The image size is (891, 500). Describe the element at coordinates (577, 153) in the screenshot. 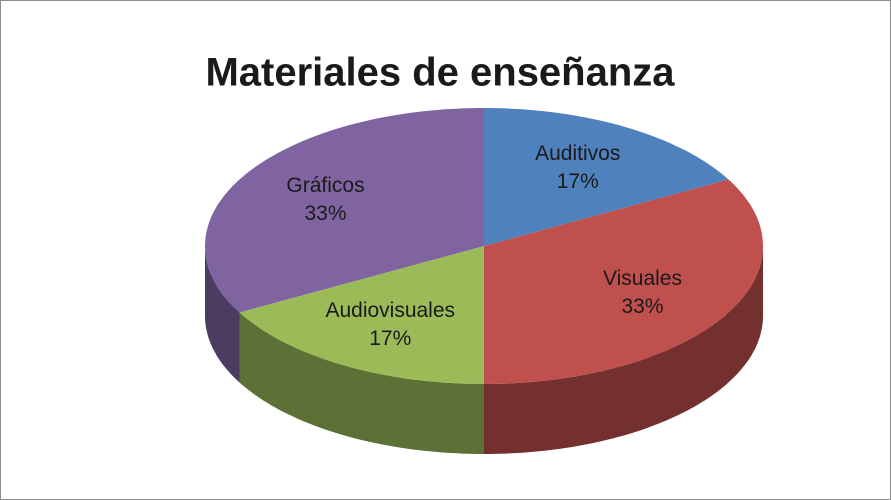

I see `slice-label: Auditivos` at that location.